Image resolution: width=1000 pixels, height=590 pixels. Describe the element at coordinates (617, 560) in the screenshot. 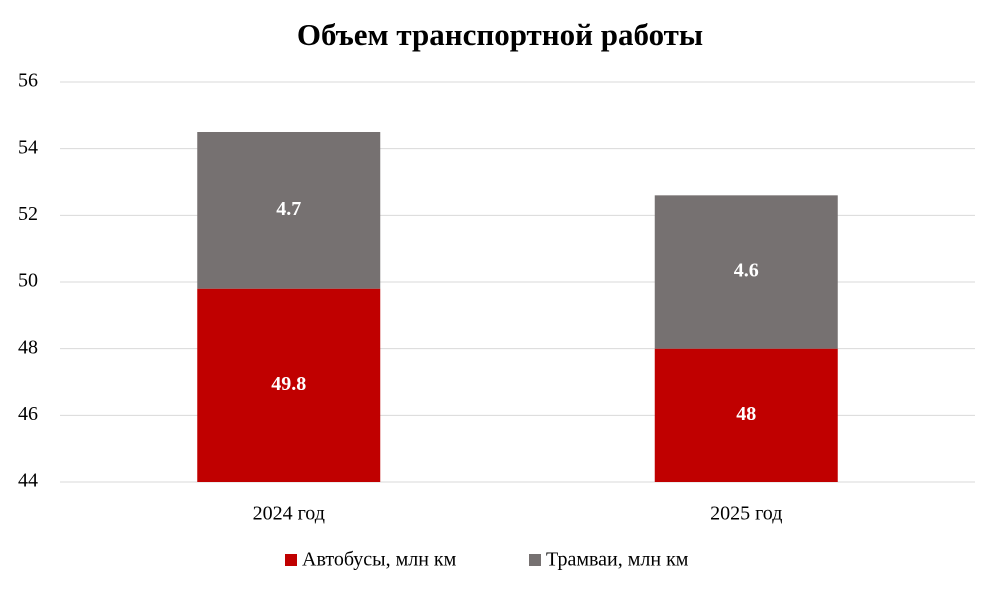

I see `legend-label: Трамваи, млн км` at that location.